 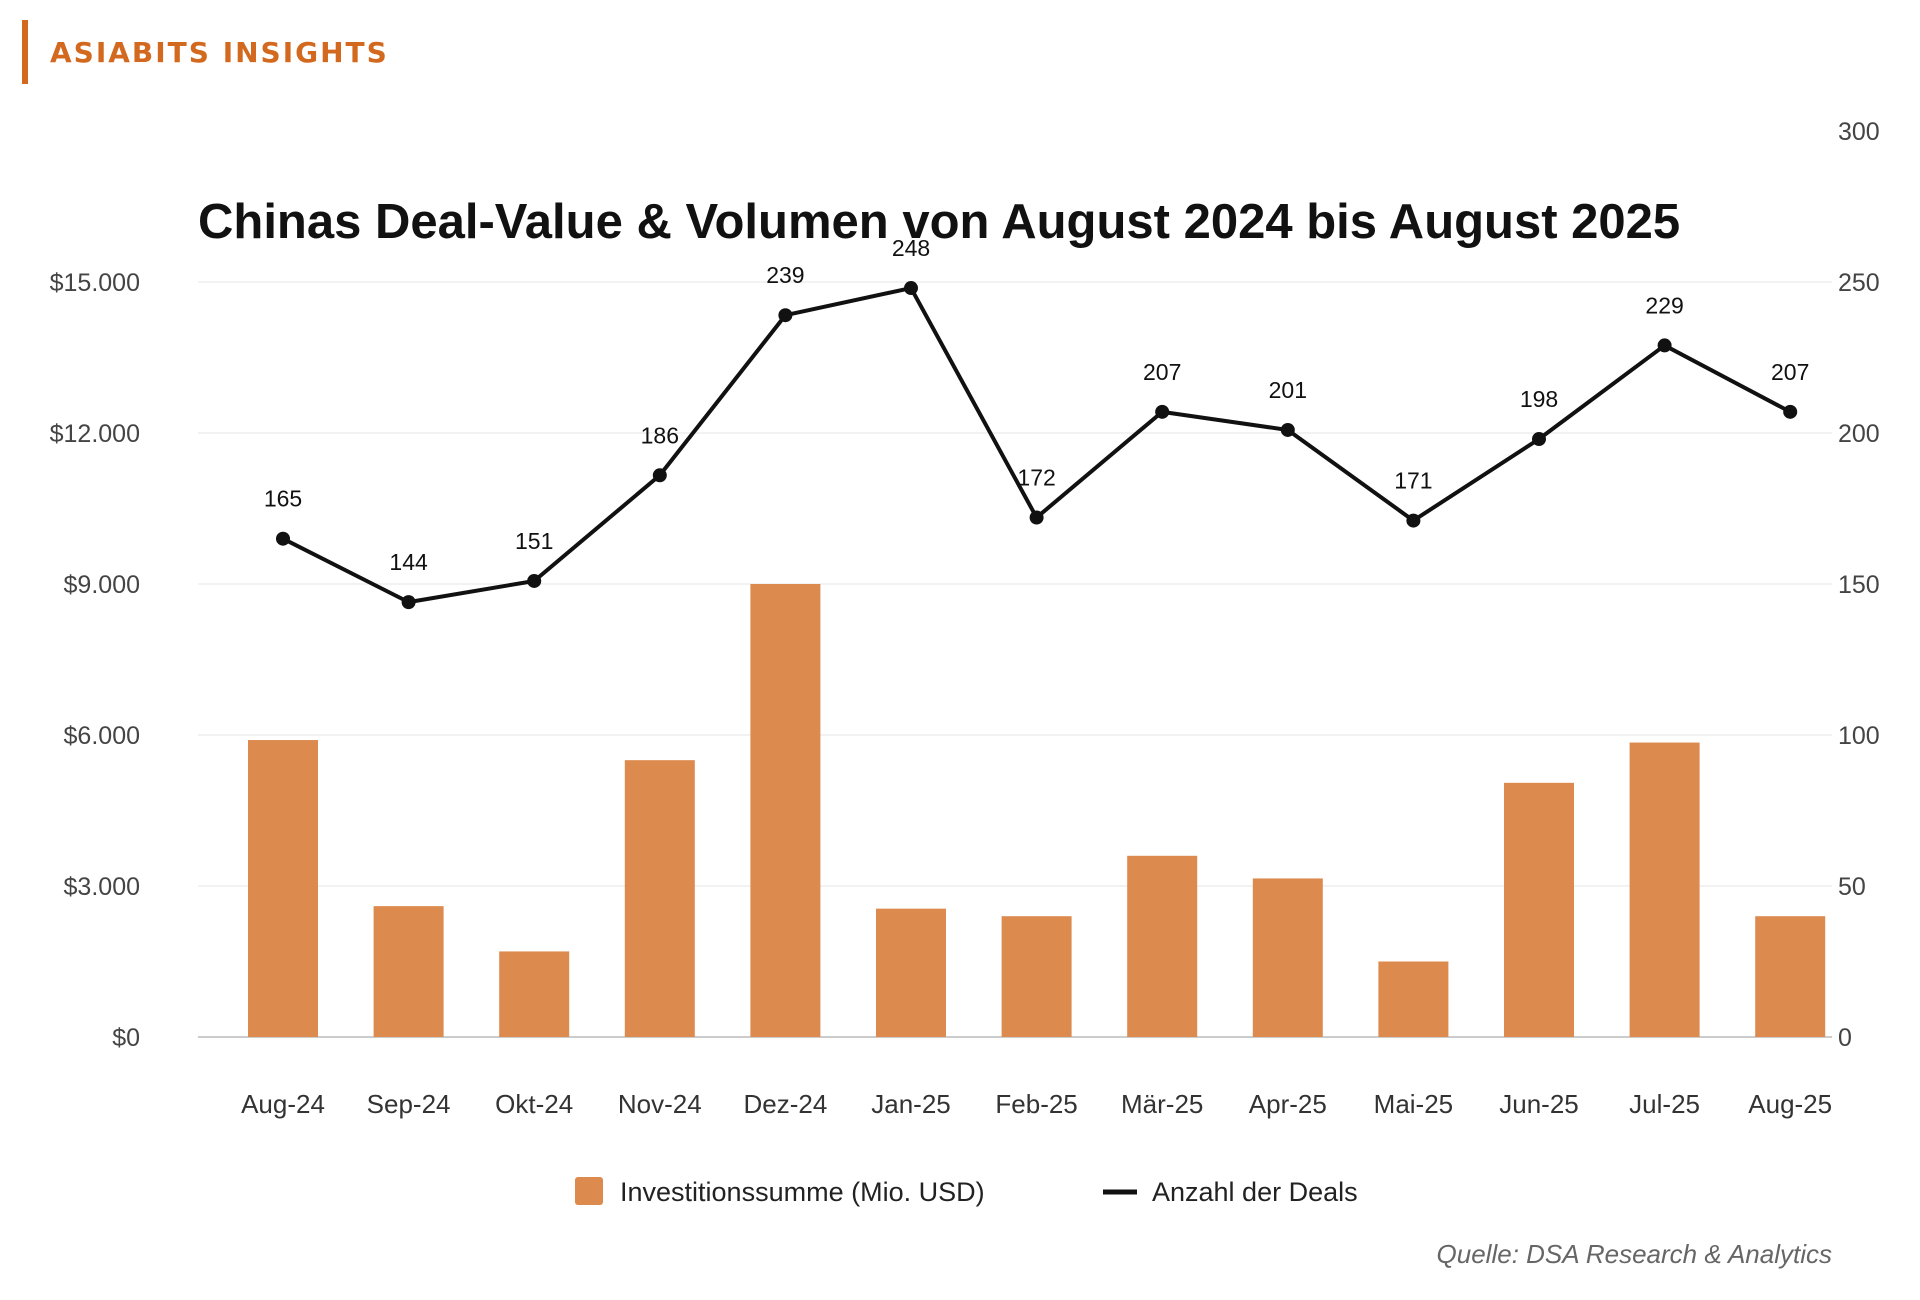 I want to click on right-tick-label: 250, so click(x=1859, y=283).